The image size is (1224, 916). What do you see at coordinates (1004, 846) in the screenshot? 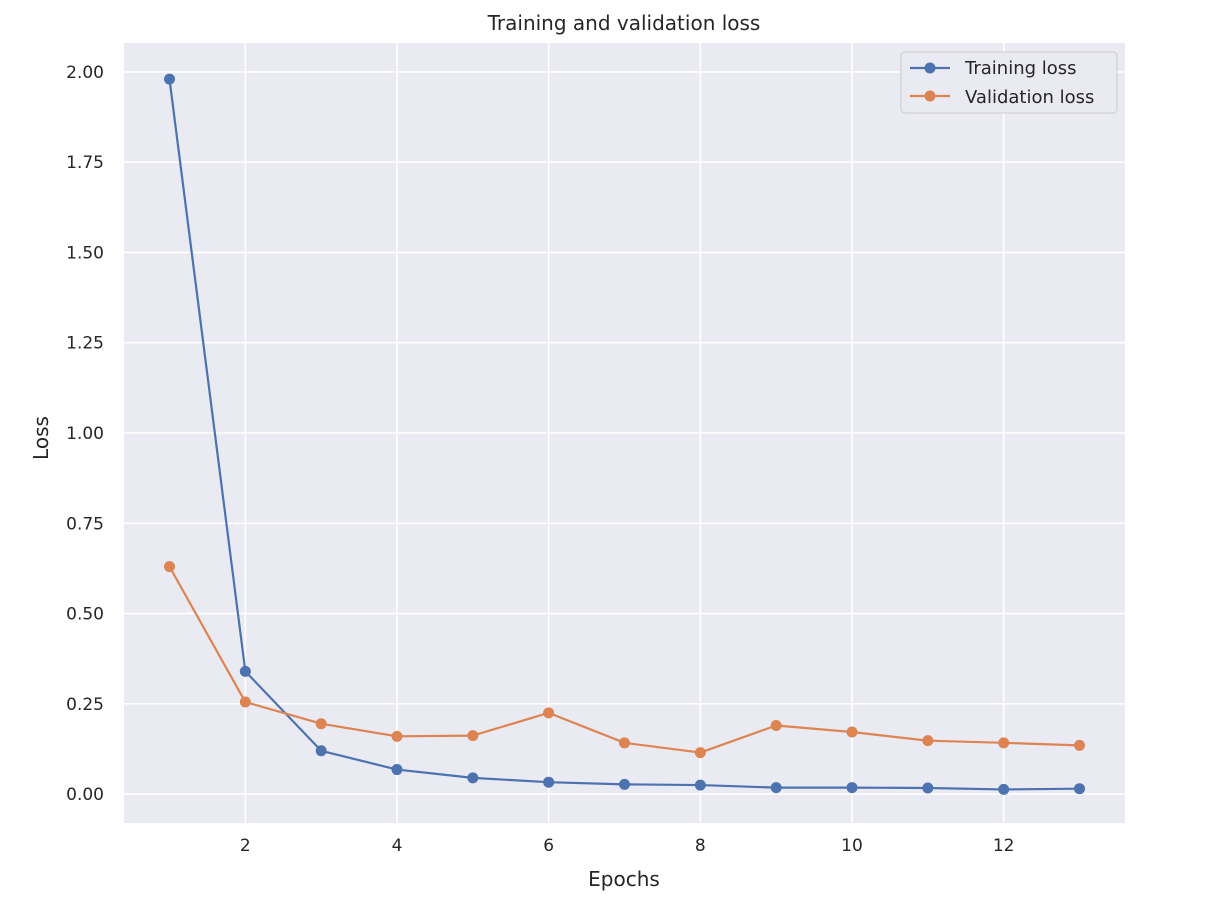
I see `x-tick-label: 12` at bounding box center [1004, 846].